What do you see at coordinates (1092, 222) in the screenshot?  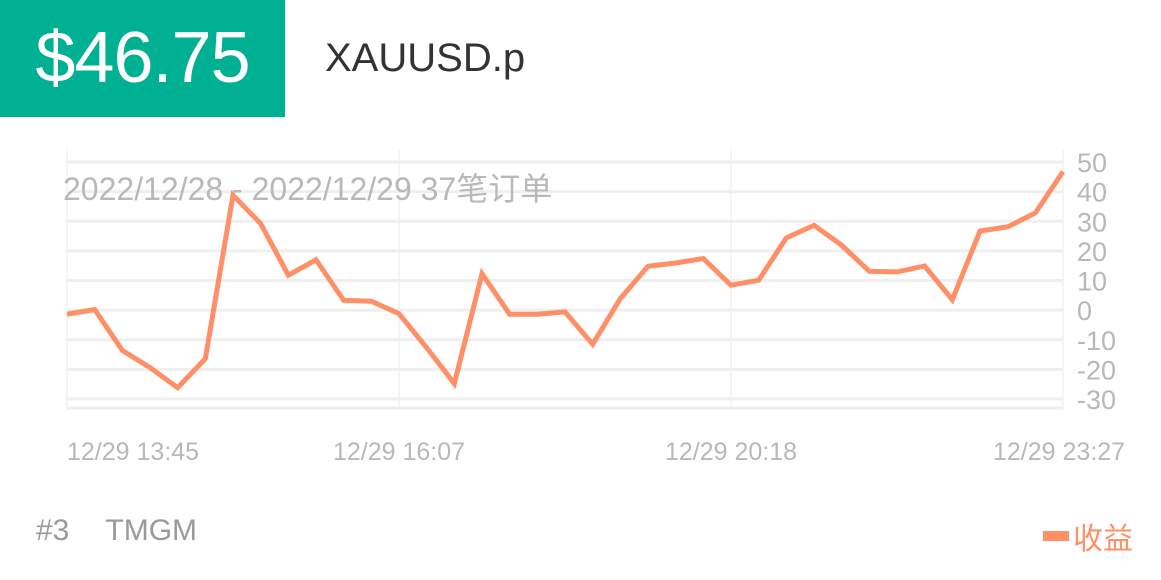 I see `y-tick-label: 30` at bounding box center [1092, 222].